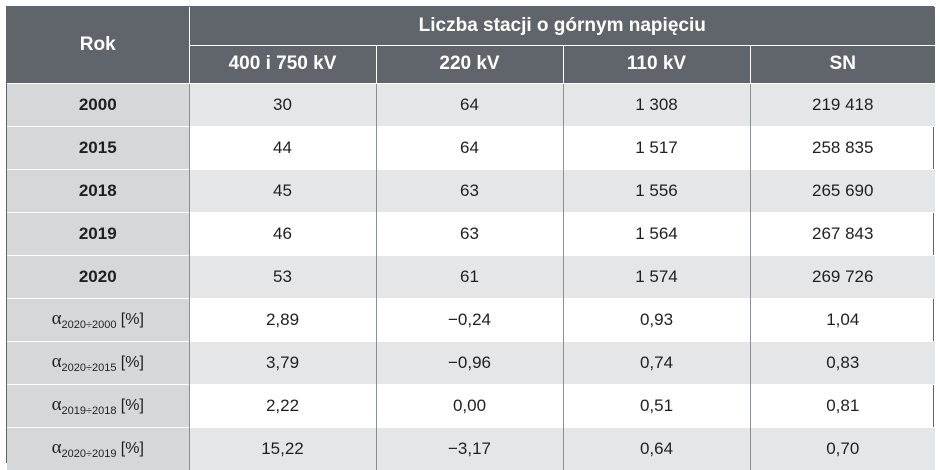 The height and width of the screenshot is (470, 940). Describe the element at coordinates (842, 147) in the screenshot. I see `cell: 258 835` at that location.